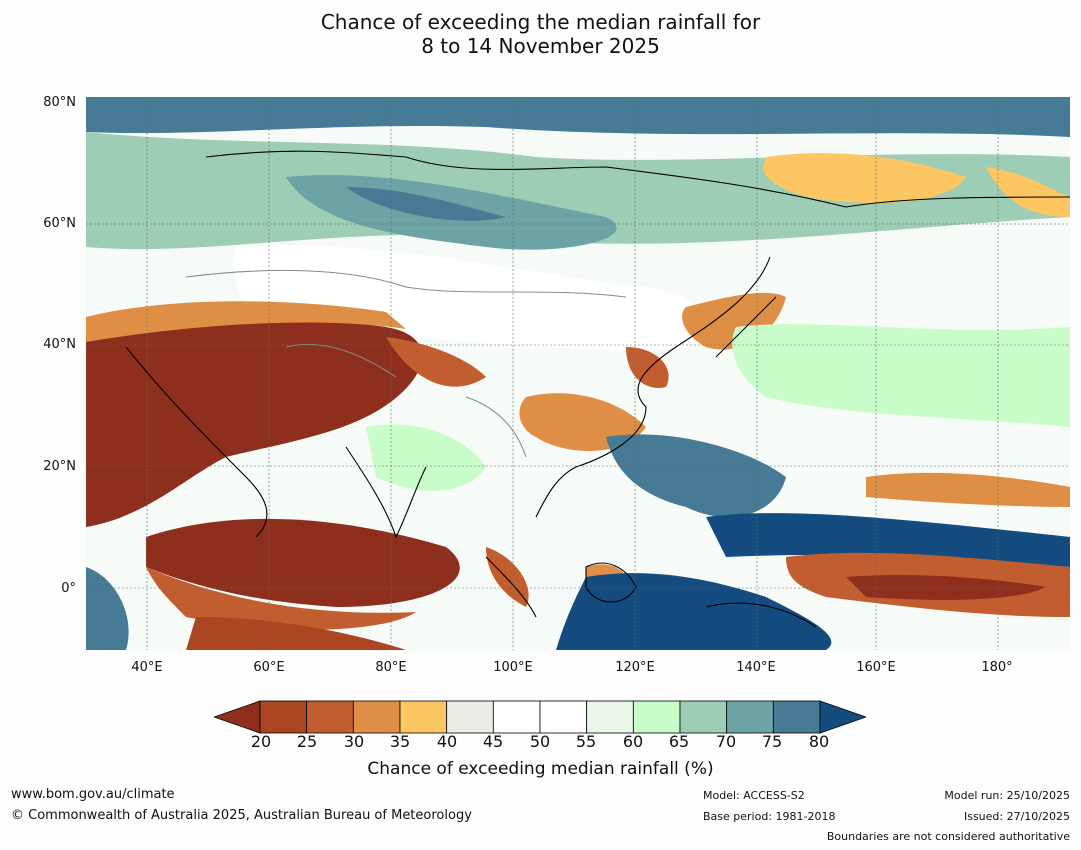  What do you see at coordinates (679, 741) in the screenshot?
I see `colorbar-tick: 65` at bounding box center [679, 741].